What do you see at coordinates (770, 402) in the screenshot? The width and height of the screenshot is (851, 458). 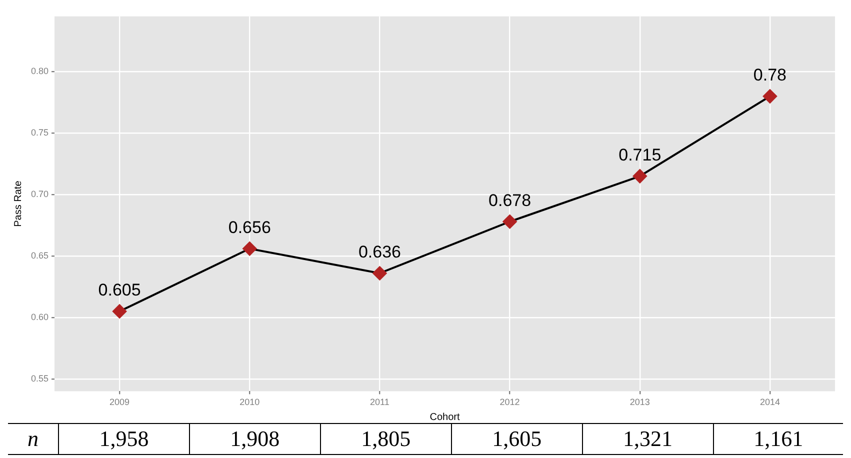 I see `x-tick-label: 2014` at bounding box center [770, 402].